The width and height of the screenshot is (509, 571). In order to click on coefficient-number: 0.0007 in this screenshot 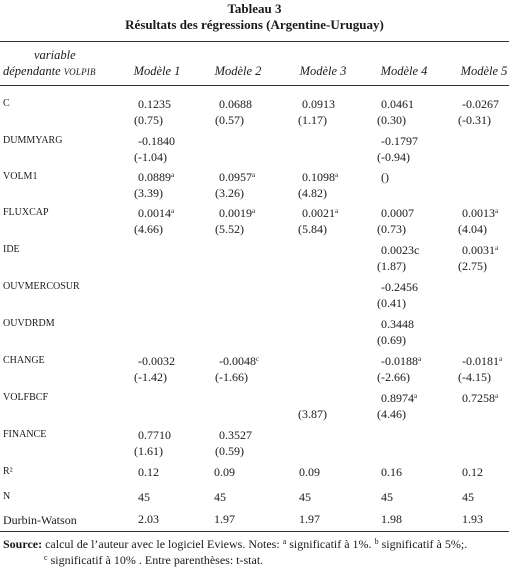, I will do `click(397, 213)`.